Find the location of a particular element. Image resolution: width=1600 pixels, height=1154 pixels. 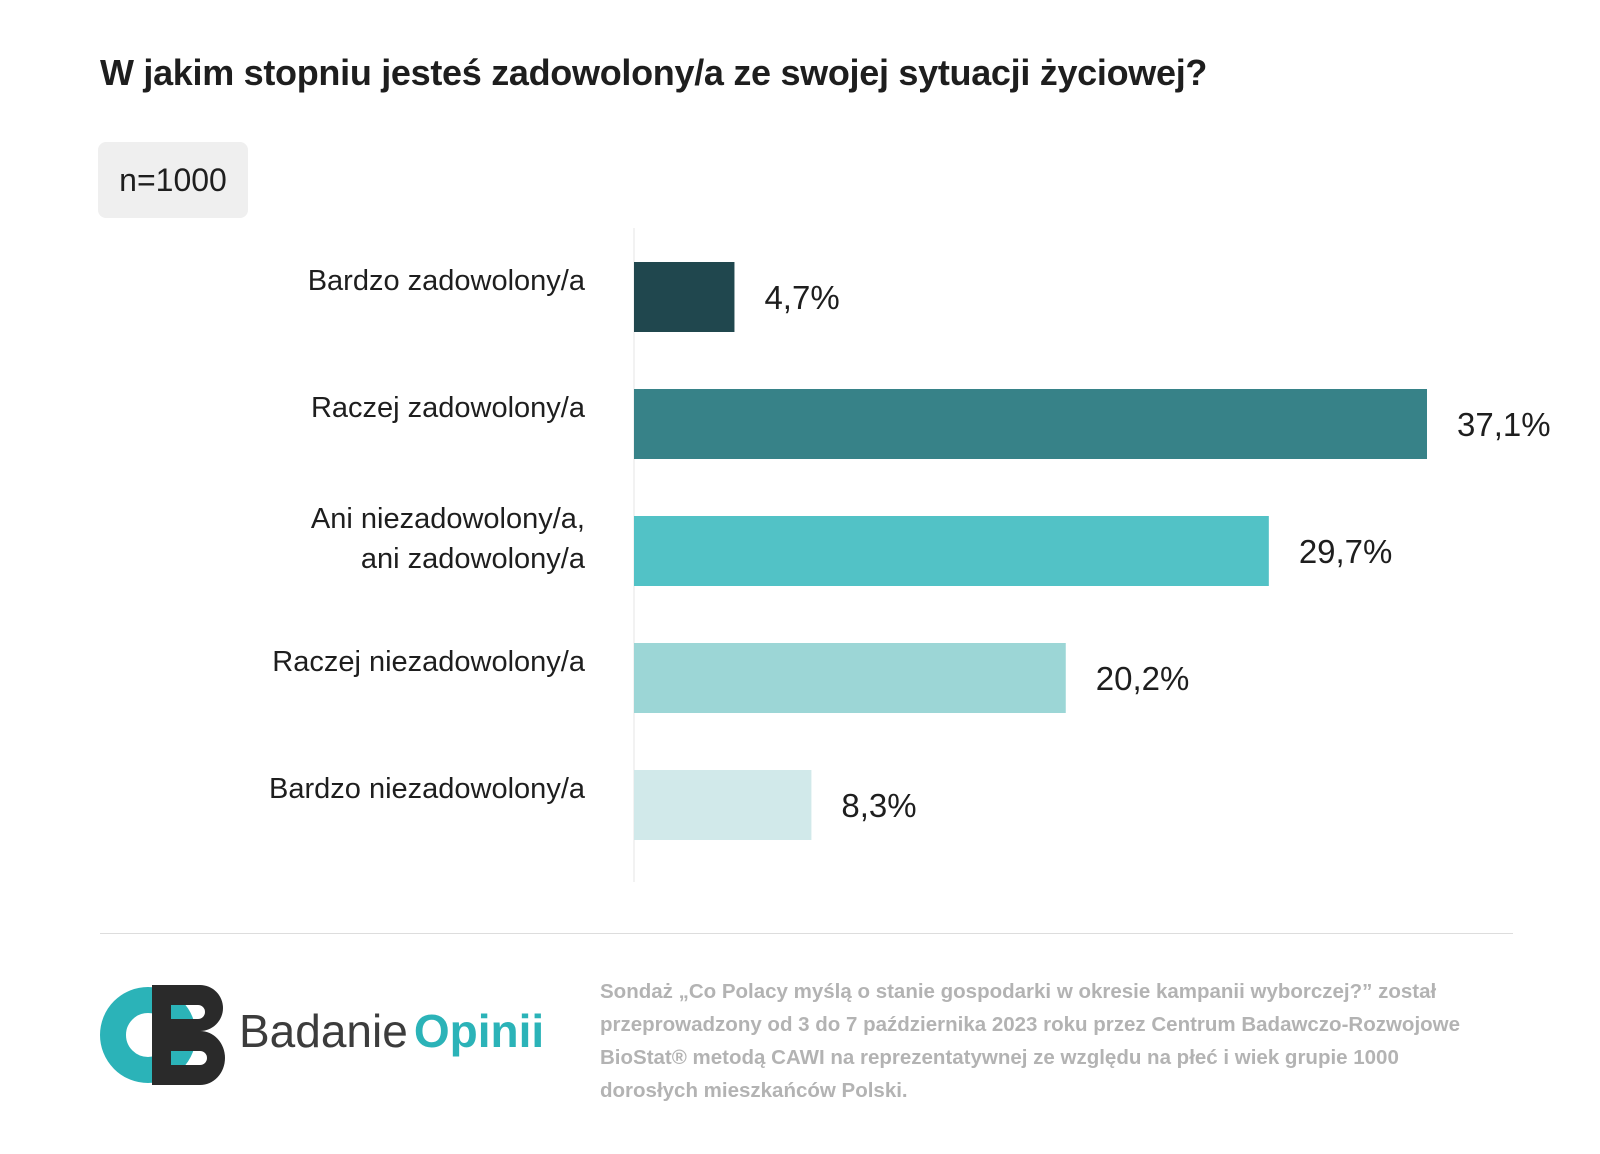

category-label-3: Ani niezadowolony/a, ani zadowolony/a is located at coordinates (448, 539).